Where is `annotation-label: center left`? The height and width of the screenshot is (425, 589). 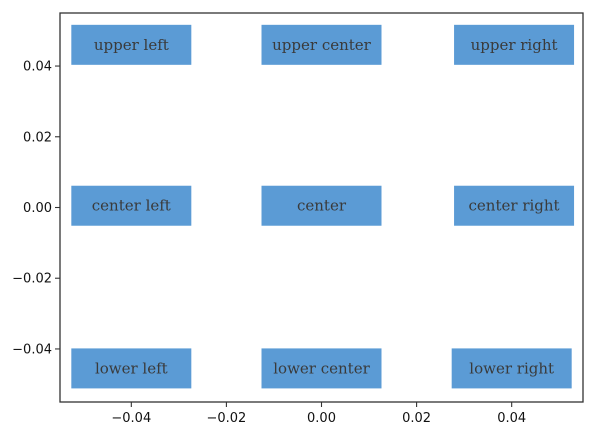
annotation-label: center left is located at coordinates (131, 206).